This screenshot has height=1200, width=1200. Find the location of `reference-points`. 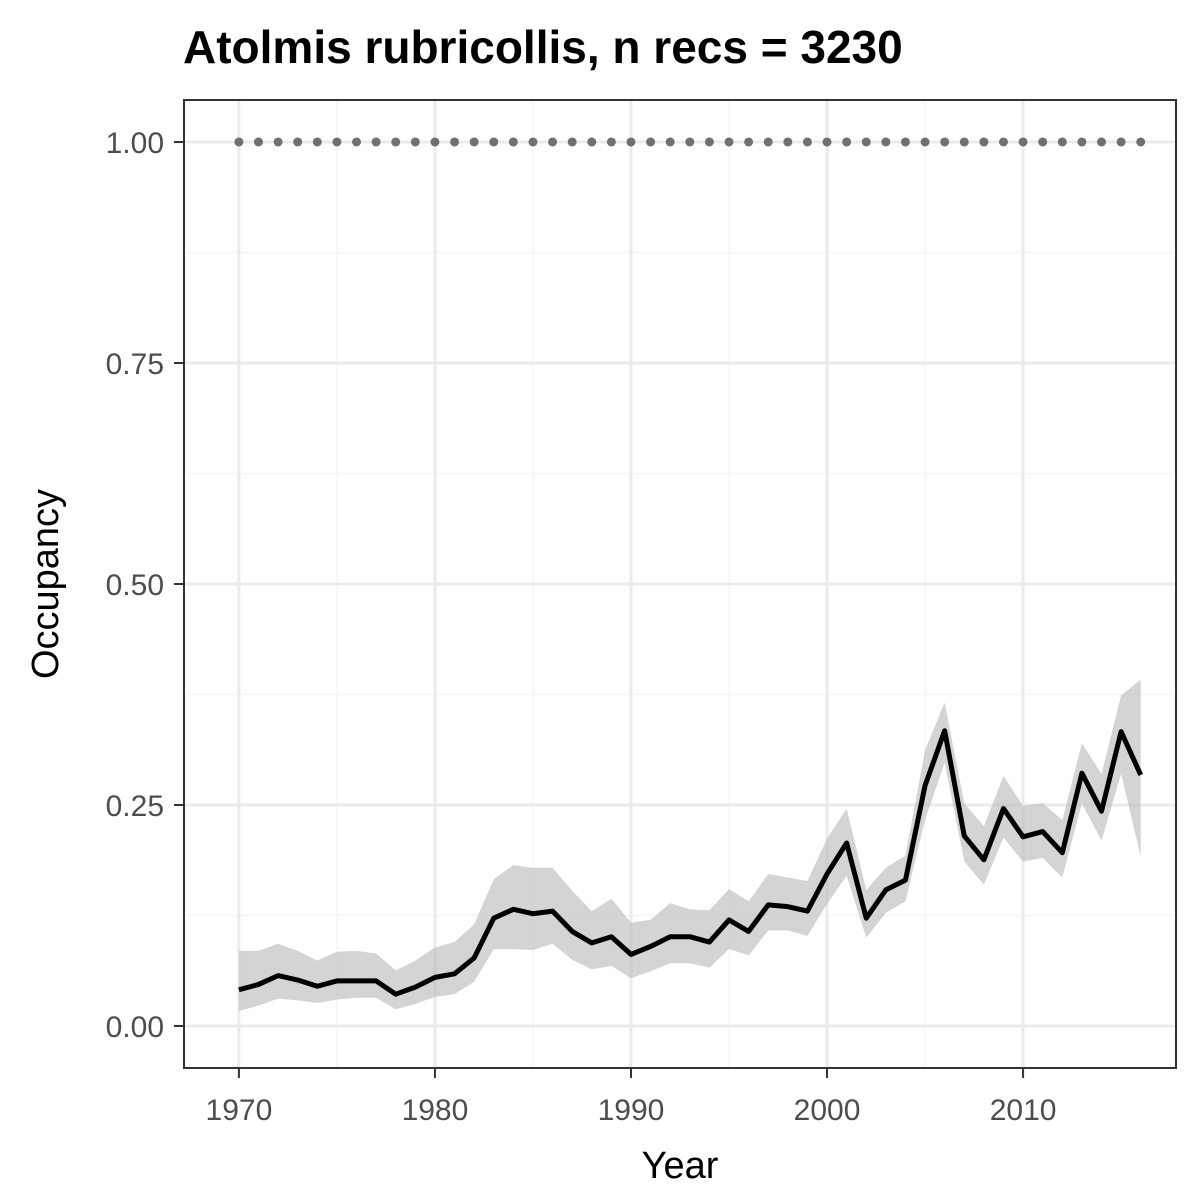

reference-points is located at coordinates (690, 142).